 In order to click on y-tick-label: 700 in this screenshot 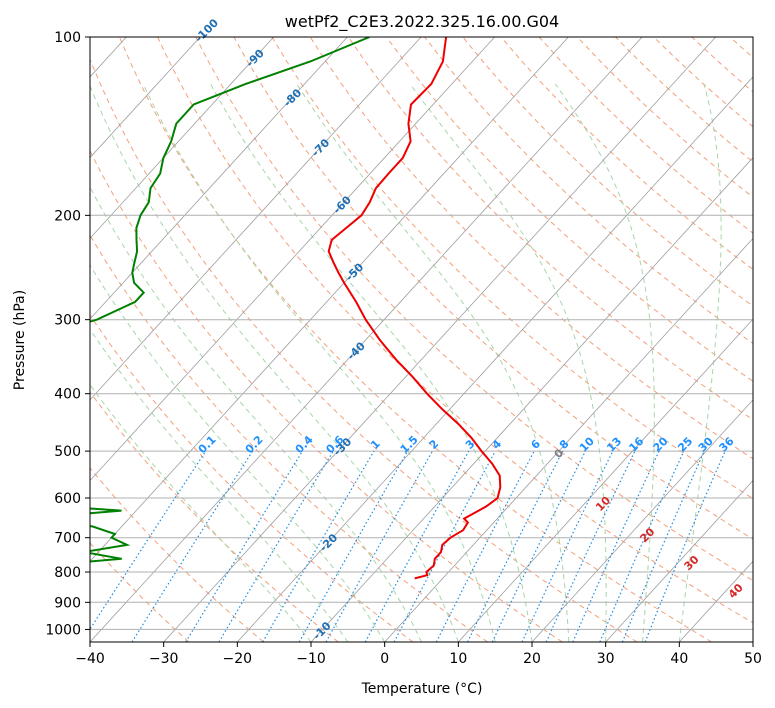, I will do `click(67, 539)`.